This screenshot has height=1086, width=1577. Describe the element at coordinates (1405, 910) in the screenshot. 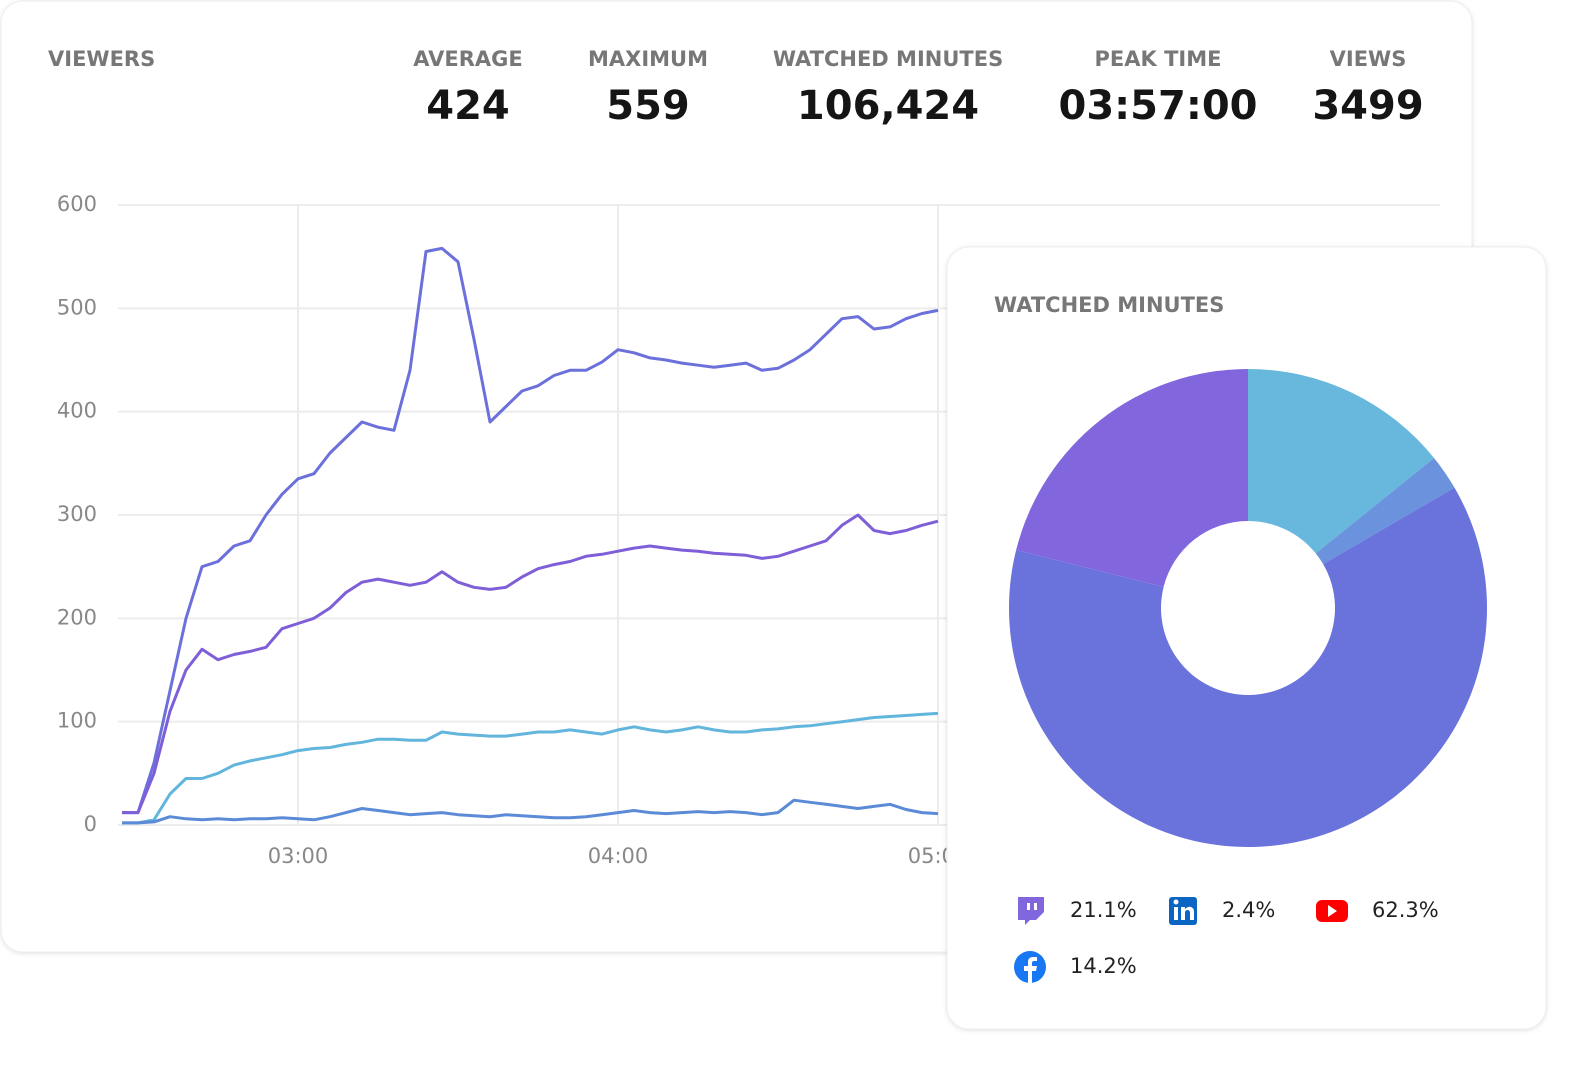

I see `legend-label: 62.3%` at that location.